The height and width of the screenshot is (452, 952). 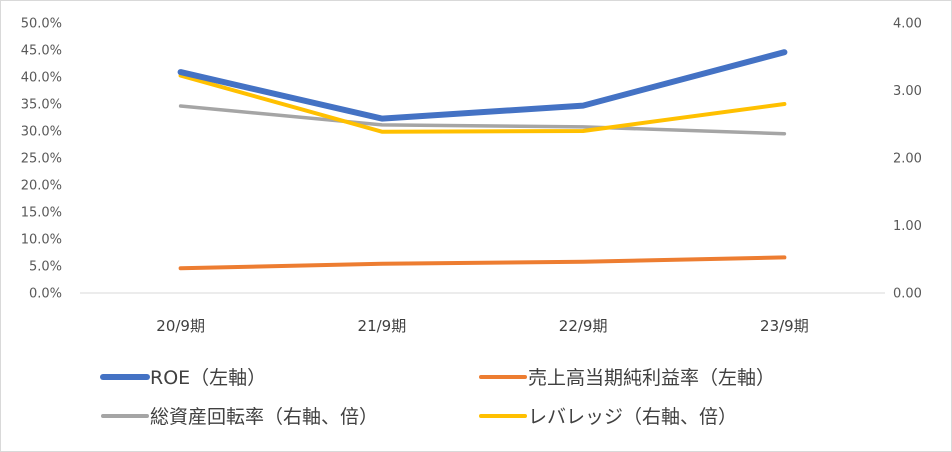 What do you see at coordinates (41, 186) in the screenshot?
I see `left-axis-tick-label: 20.0%` at bounding box center [41, 186].